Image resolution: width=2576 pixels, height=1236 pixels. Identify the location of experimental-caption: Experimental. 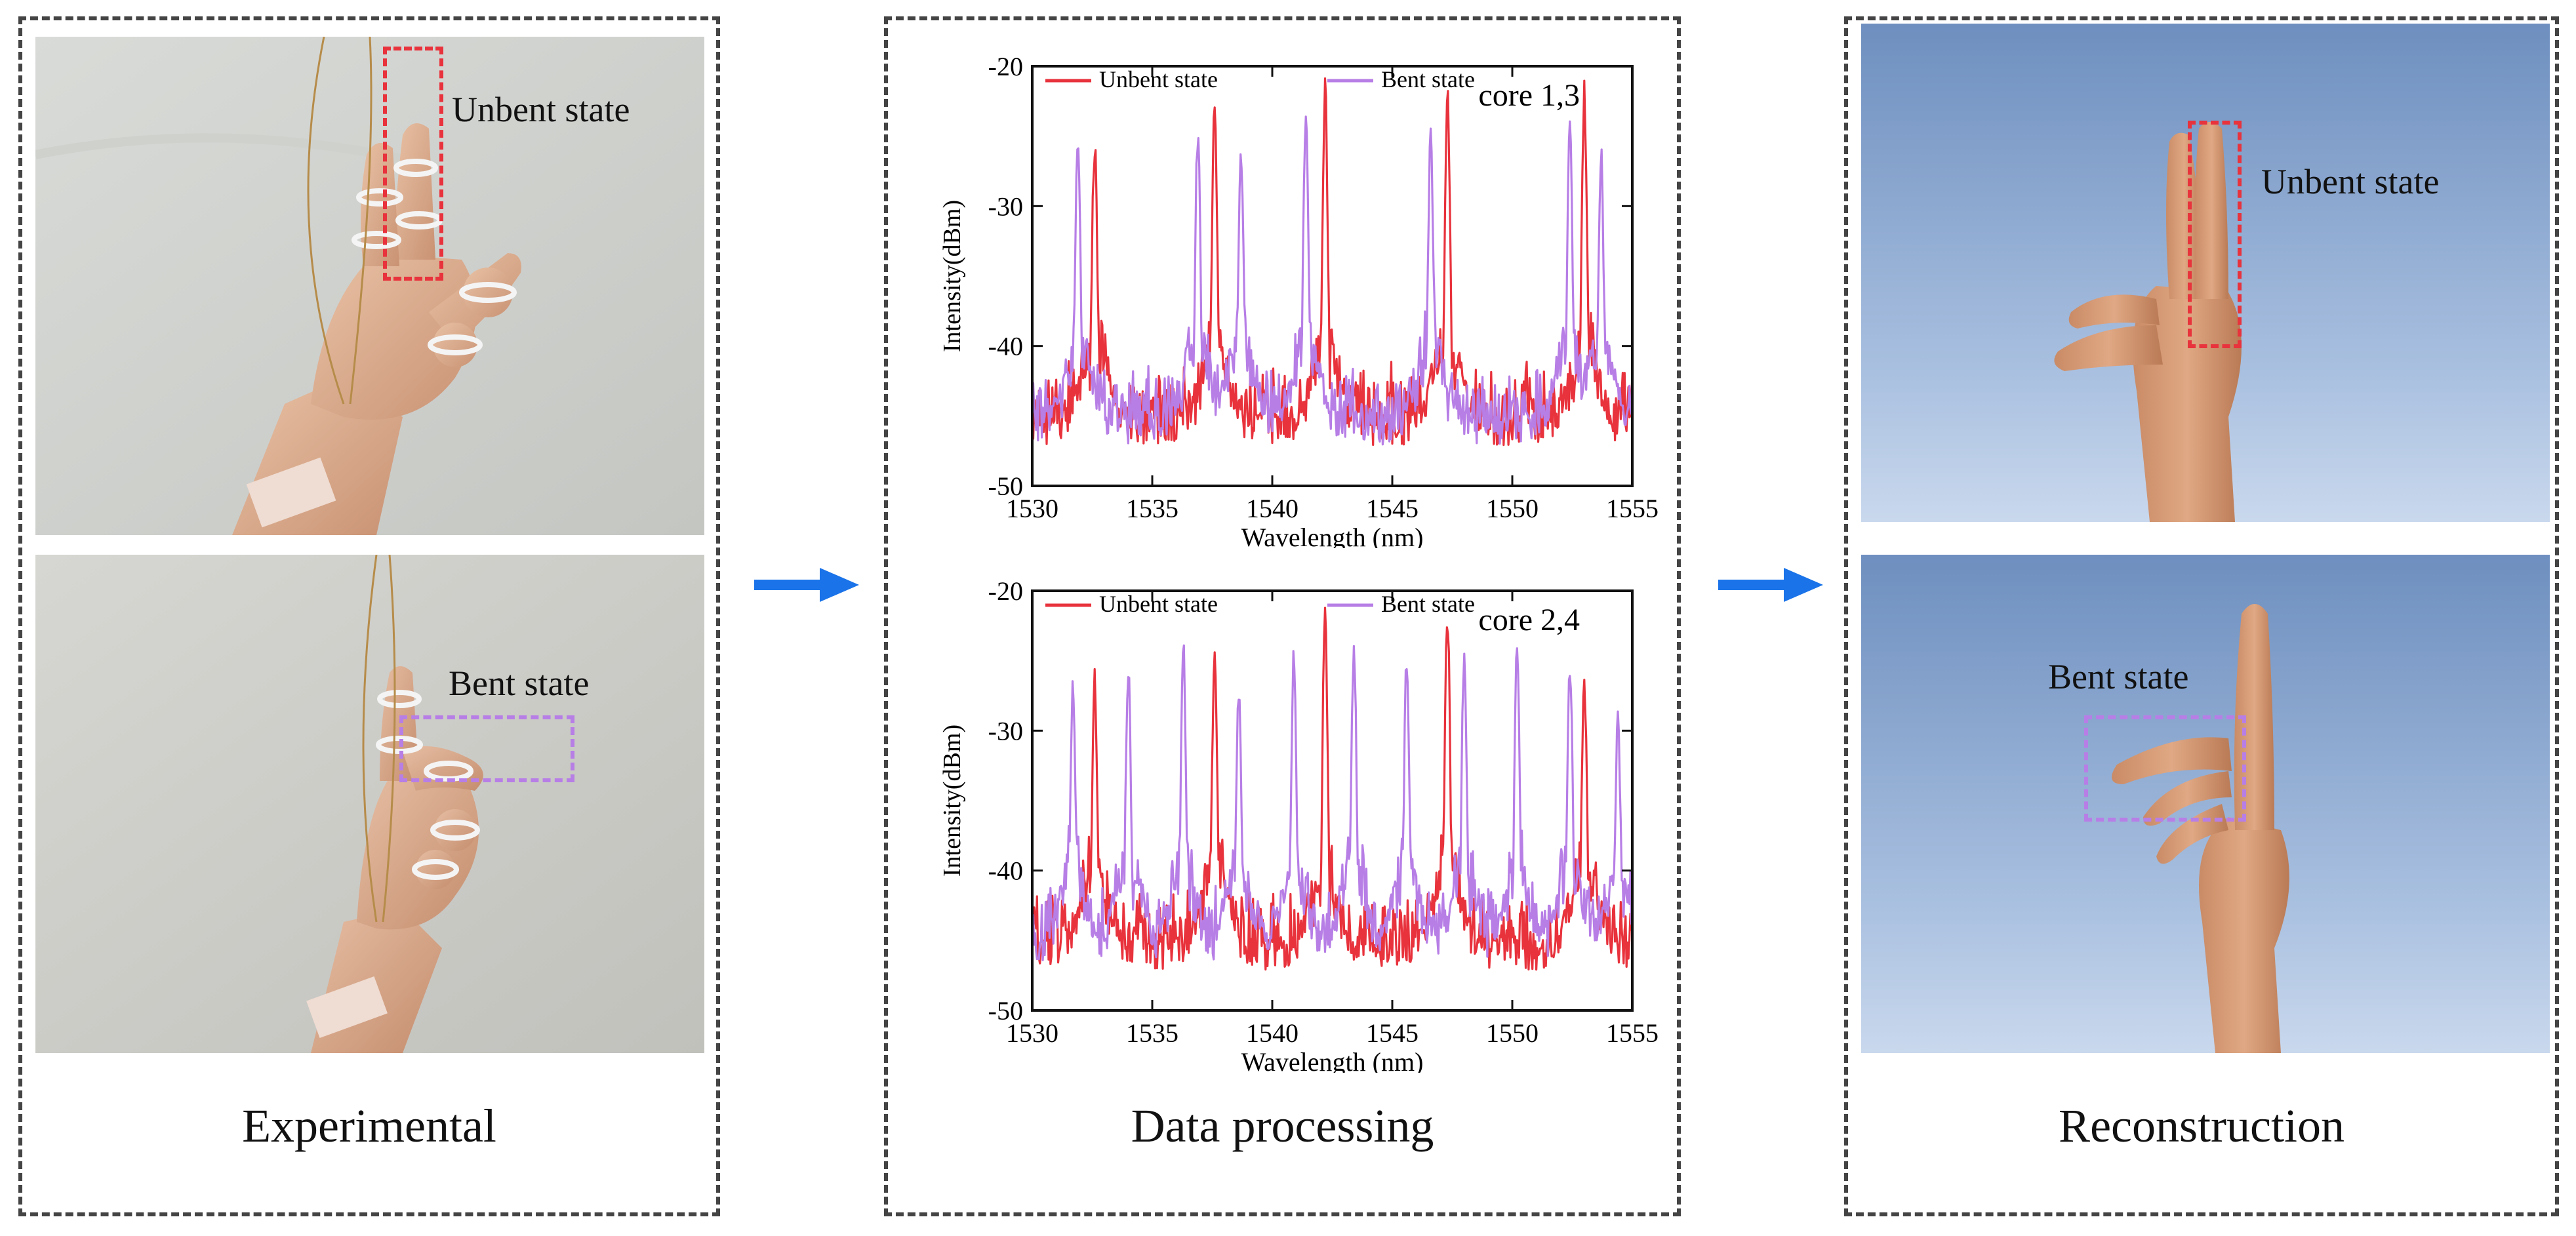
(369, 1126).